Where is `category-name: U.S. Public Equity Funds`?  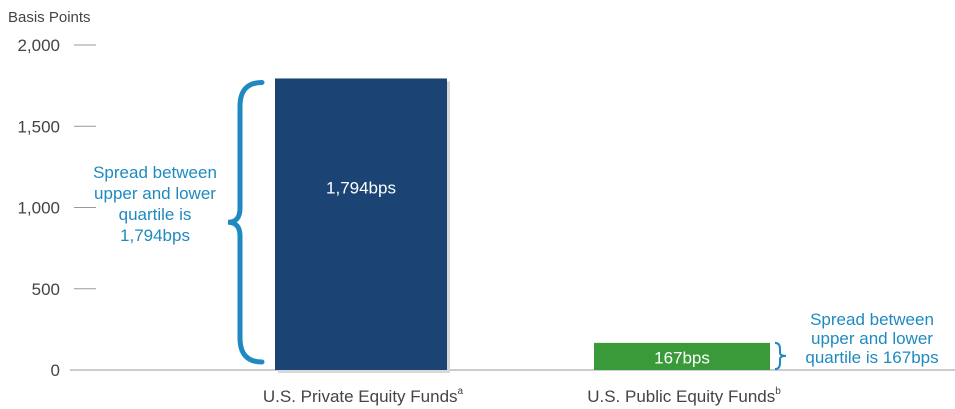
category-name: U.S. Public Equity Funds is located at coordinates (681, 396).